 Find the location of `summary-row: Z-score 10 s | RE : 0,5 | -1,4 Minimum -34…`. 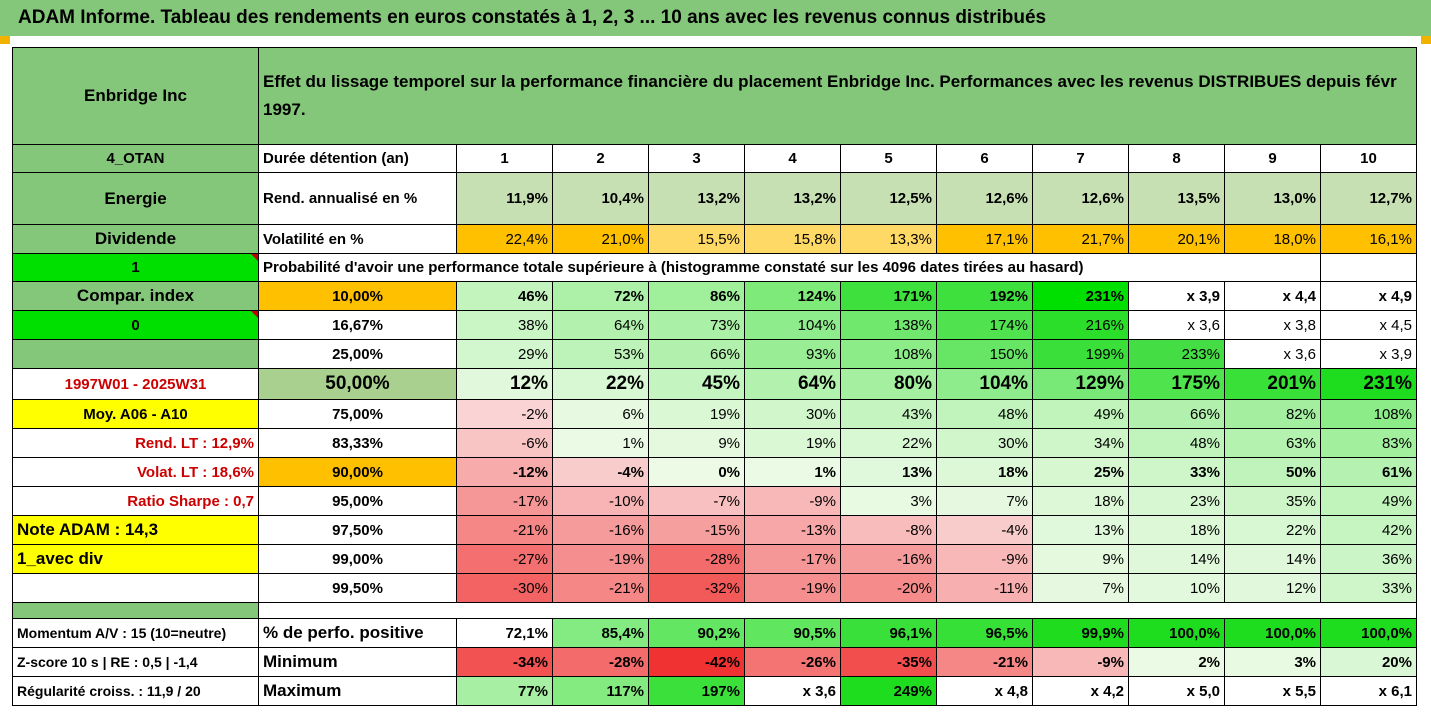

summary-row: Z-score 10 s | RE : 0,5 | -1,4 Minimum -34… is located at coordinates (714, 662).